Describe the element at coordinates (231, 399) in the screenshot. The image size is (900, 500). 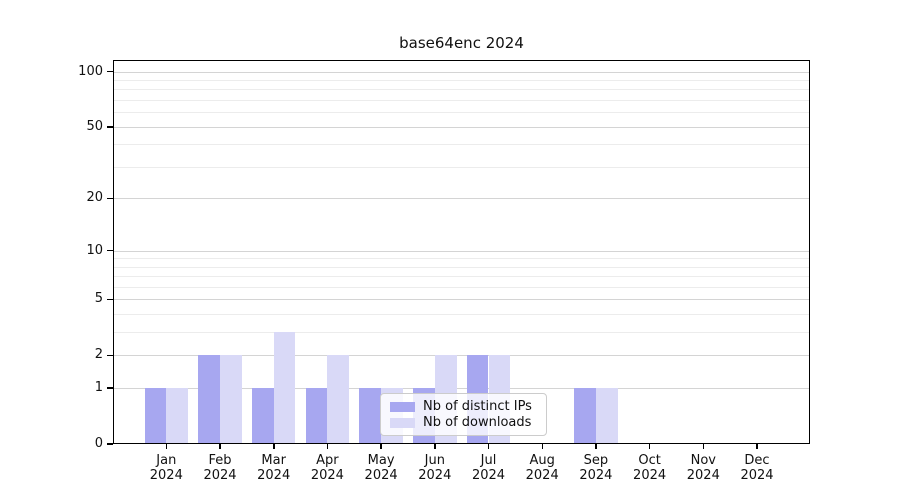
I see `bar-feb-downloads` at that location.